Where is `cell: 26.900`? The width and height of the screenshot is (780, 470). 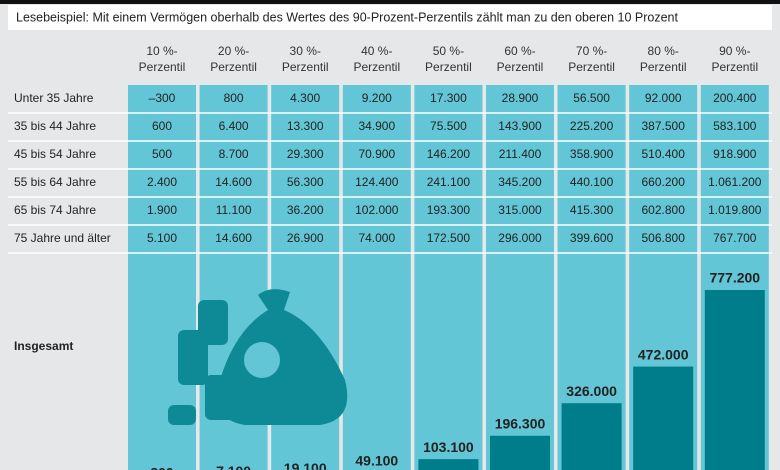
cell: 26.900 is located at coordinates (305, 238).